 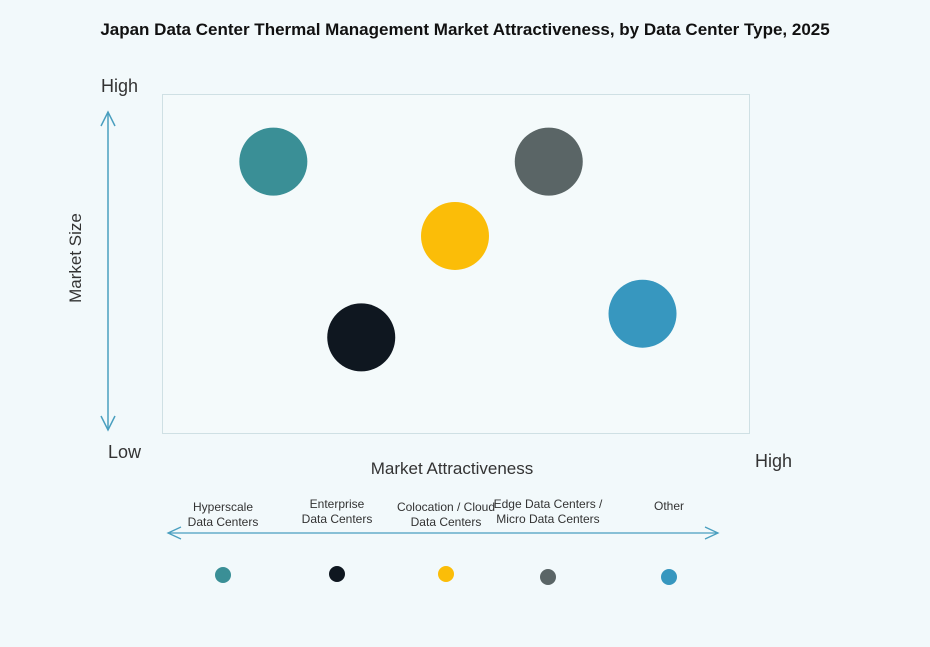 What do you see at coordinates (223, 507) in the screenshot?
I see `legend-label-line: Hyperscale` at bounding box center [223, 507].